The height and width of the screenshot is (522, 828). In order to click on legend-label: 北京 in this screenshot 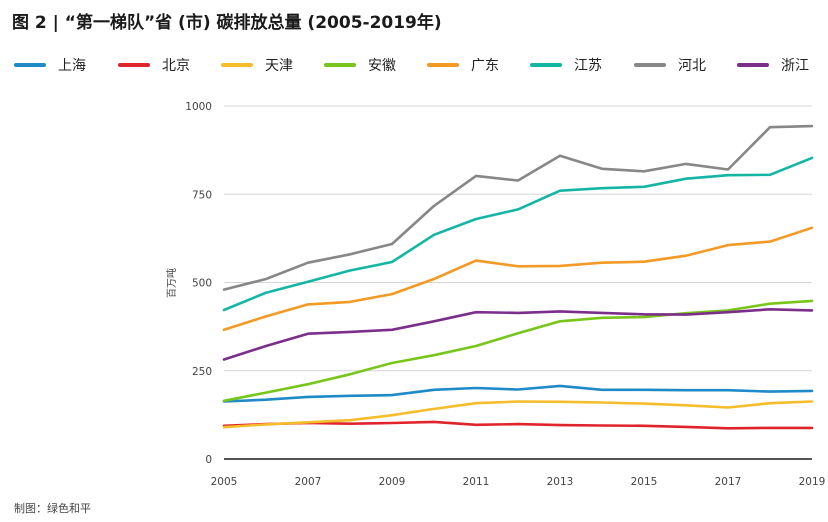, I will do `click(176, 66)`.